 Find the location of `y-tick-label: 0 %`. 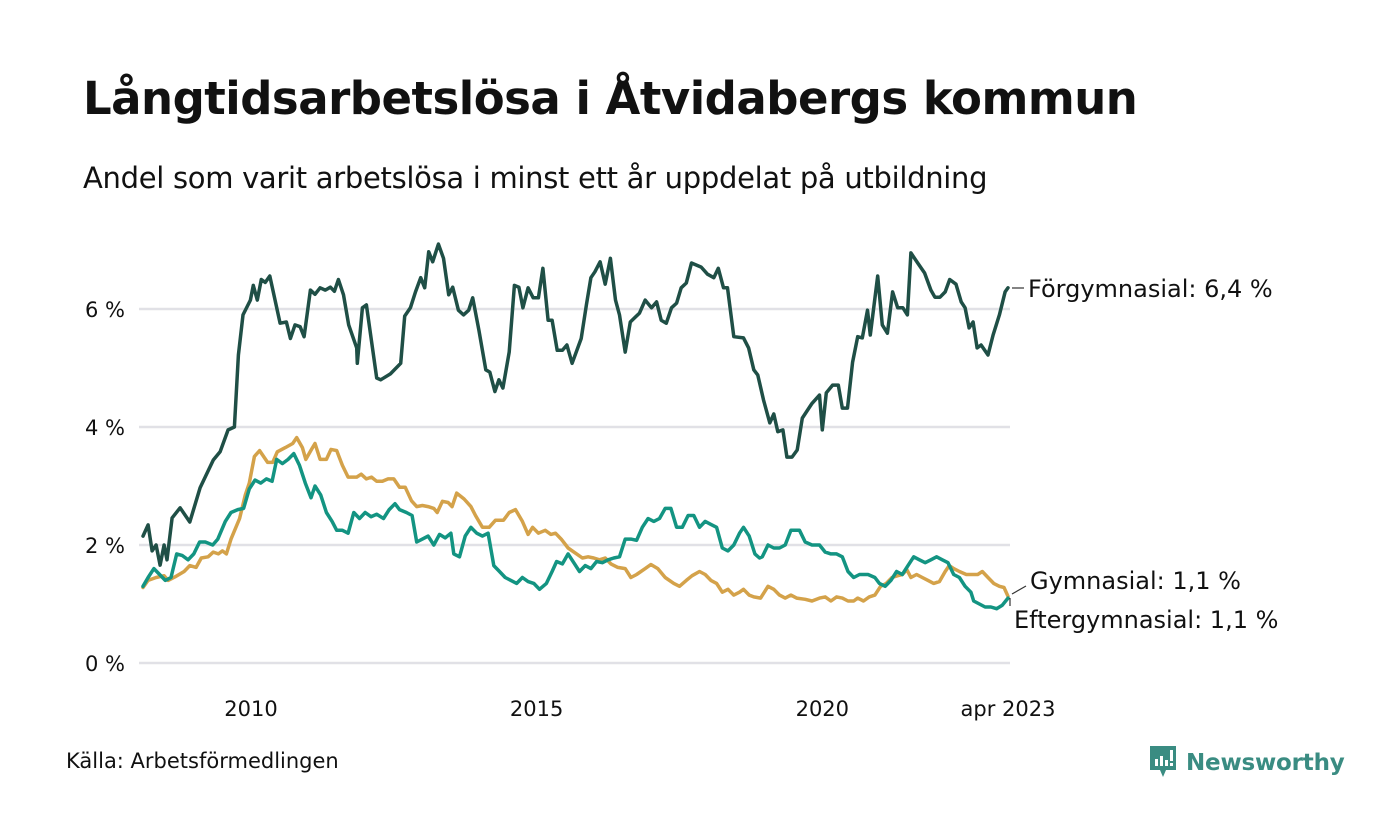

y-tick-label: 0 % is located at coordinates (105, 664).